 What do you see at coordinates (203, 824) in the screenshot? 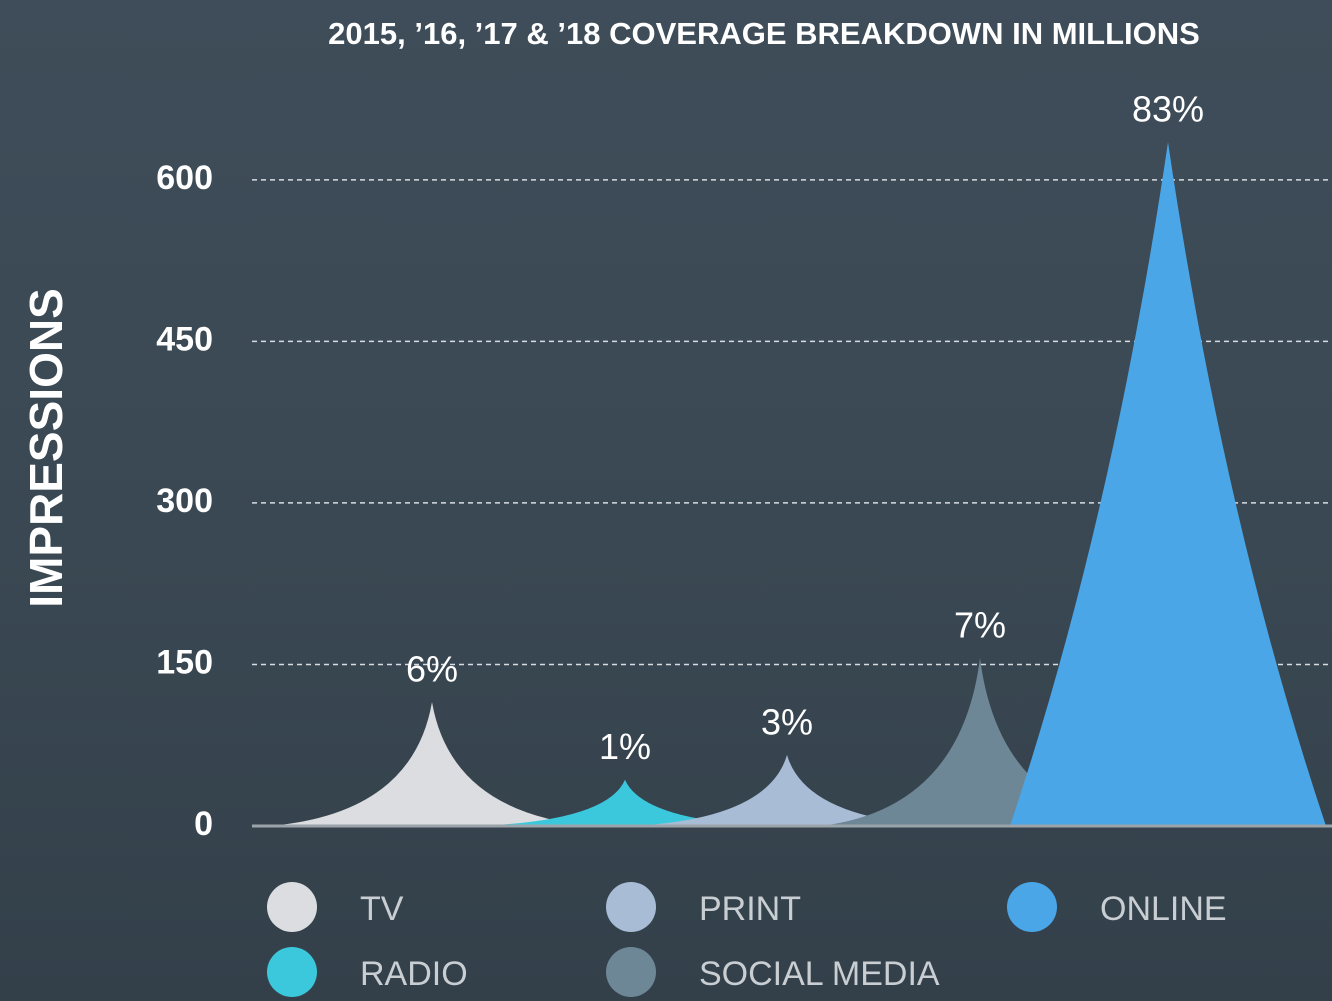
I see `y-tick-label: 0` at bounding box center [203, 824].